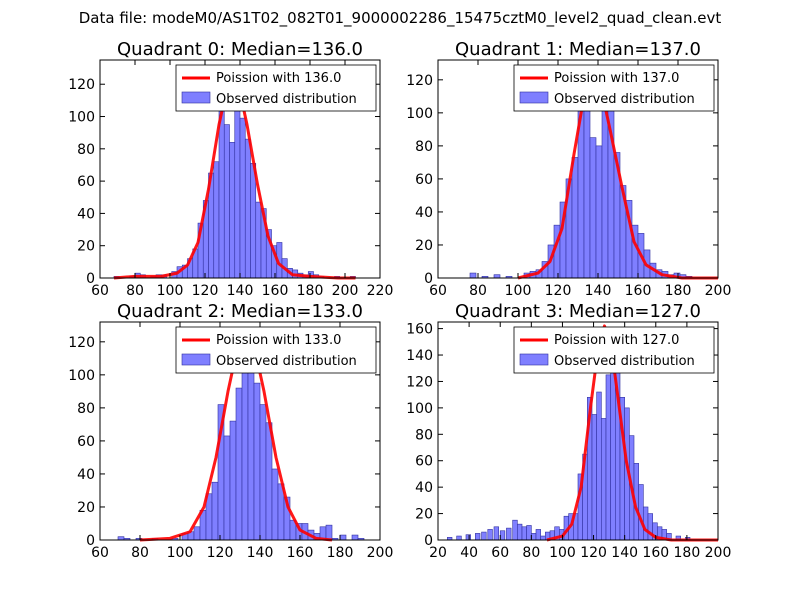 The image size is (800, 600). Describe the element at coordinates (278, 78) in the screenshot. I see `legend-entry-poisson: Poission with 136.0` at that location.